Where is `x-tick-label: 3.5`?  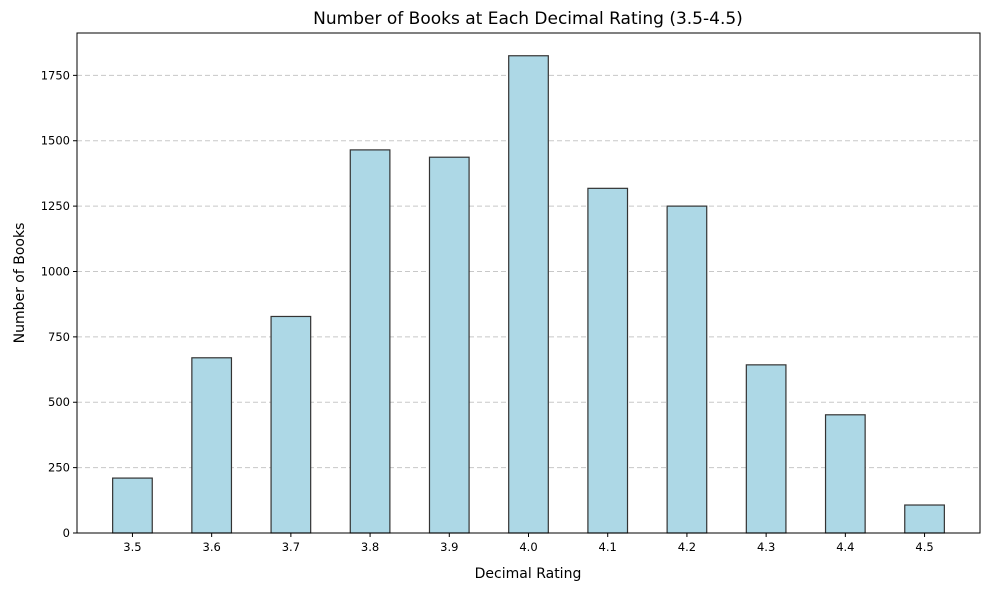 x-tick-label: 3.5 is located at coordinates (132, 547).